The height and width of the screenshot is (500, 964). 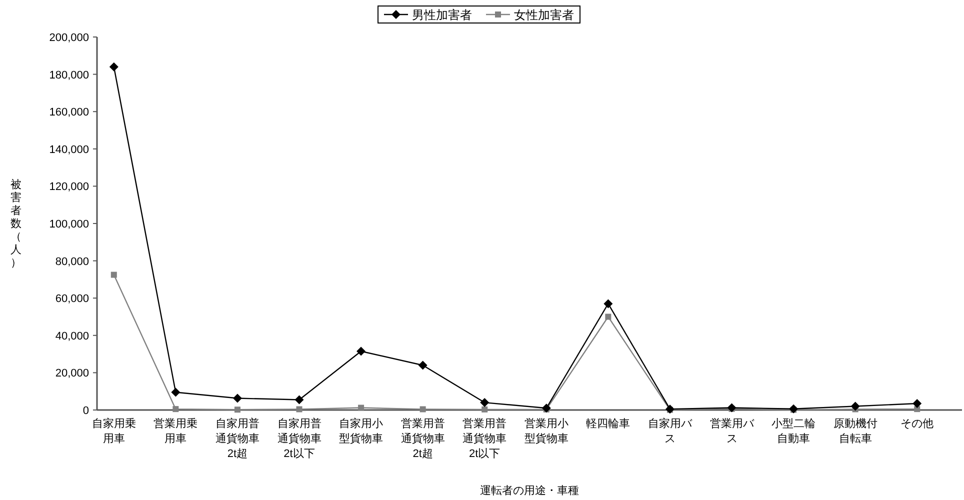 What do you see at coordinates (69, 187) in the screenshot?
I see `y-tick-label: 120,000` at bounding box center [69, 187].